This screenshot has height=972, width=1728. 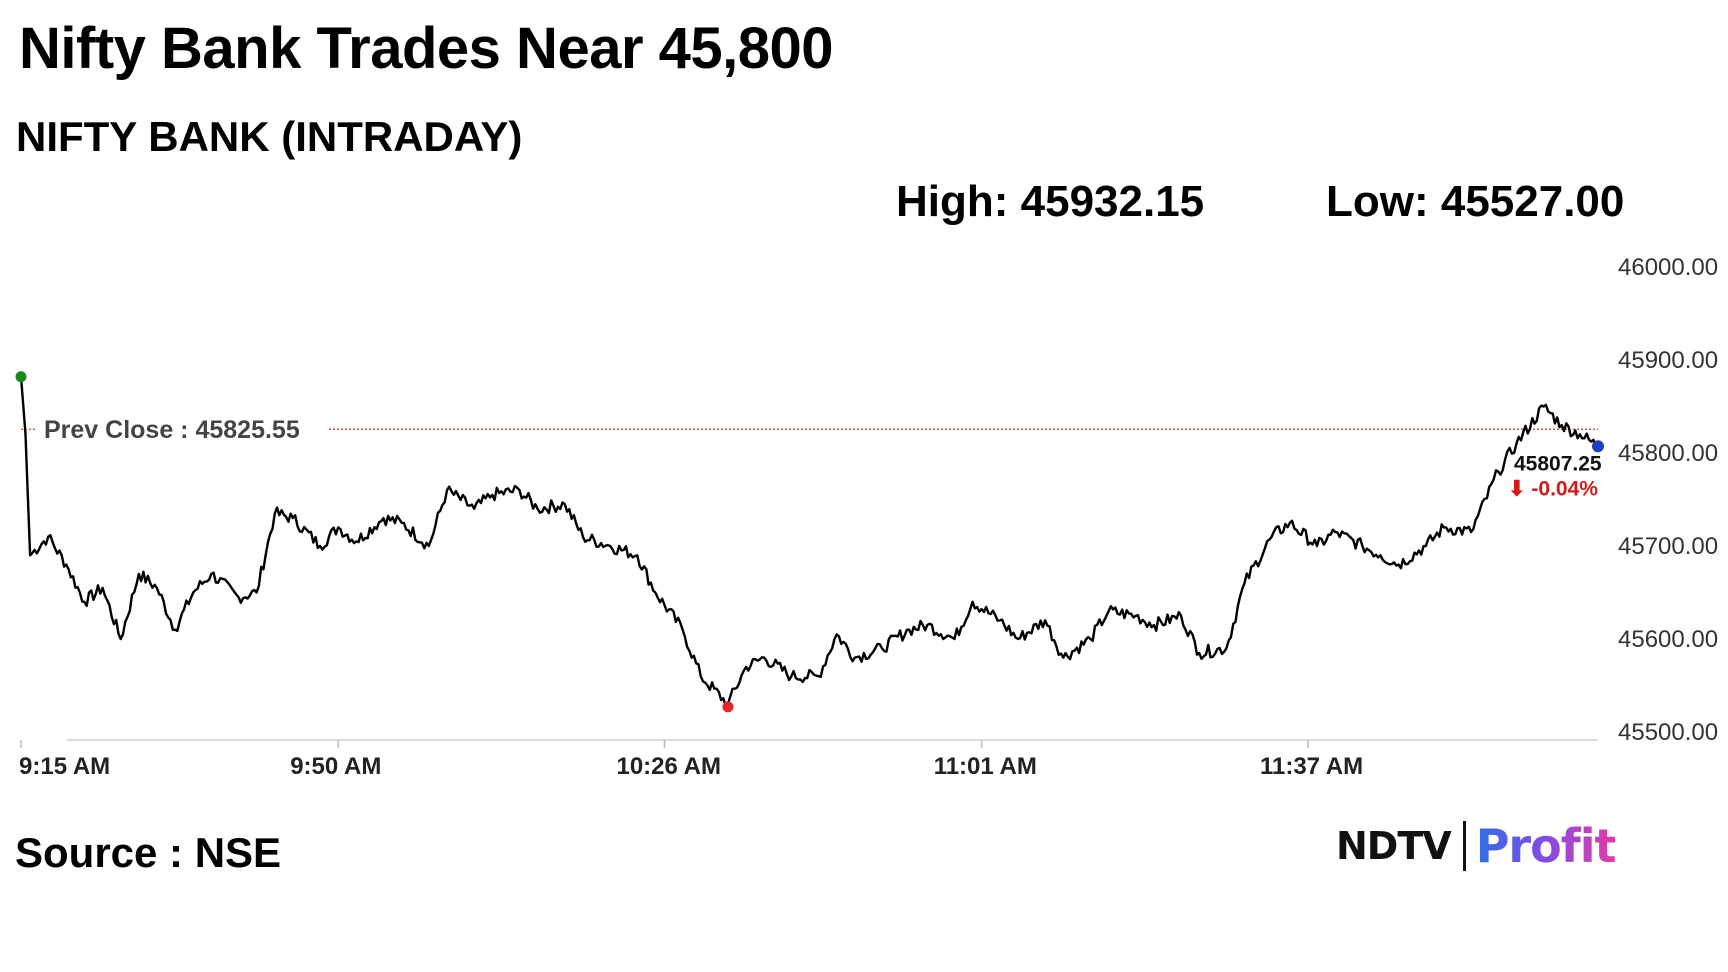 I want to click on y-tick-label: 46000.00, so click(x=1668, y=267).